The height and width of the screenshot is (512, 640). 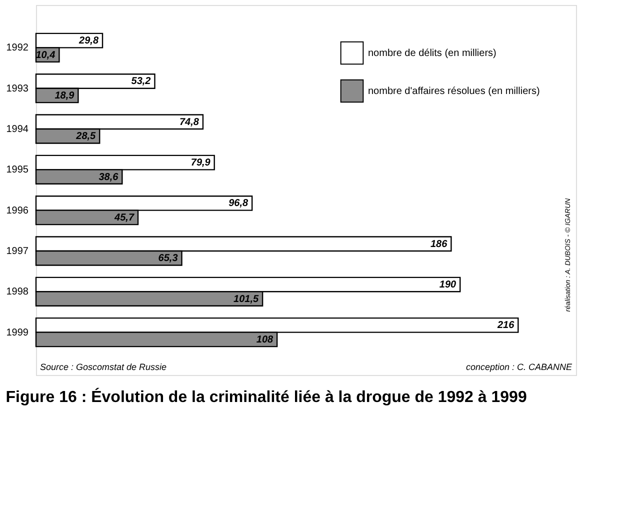 What do you see at coordinates (141, 82) in the screenshot?
I see `data-label: 53,2` at bounding box center [141, 82].